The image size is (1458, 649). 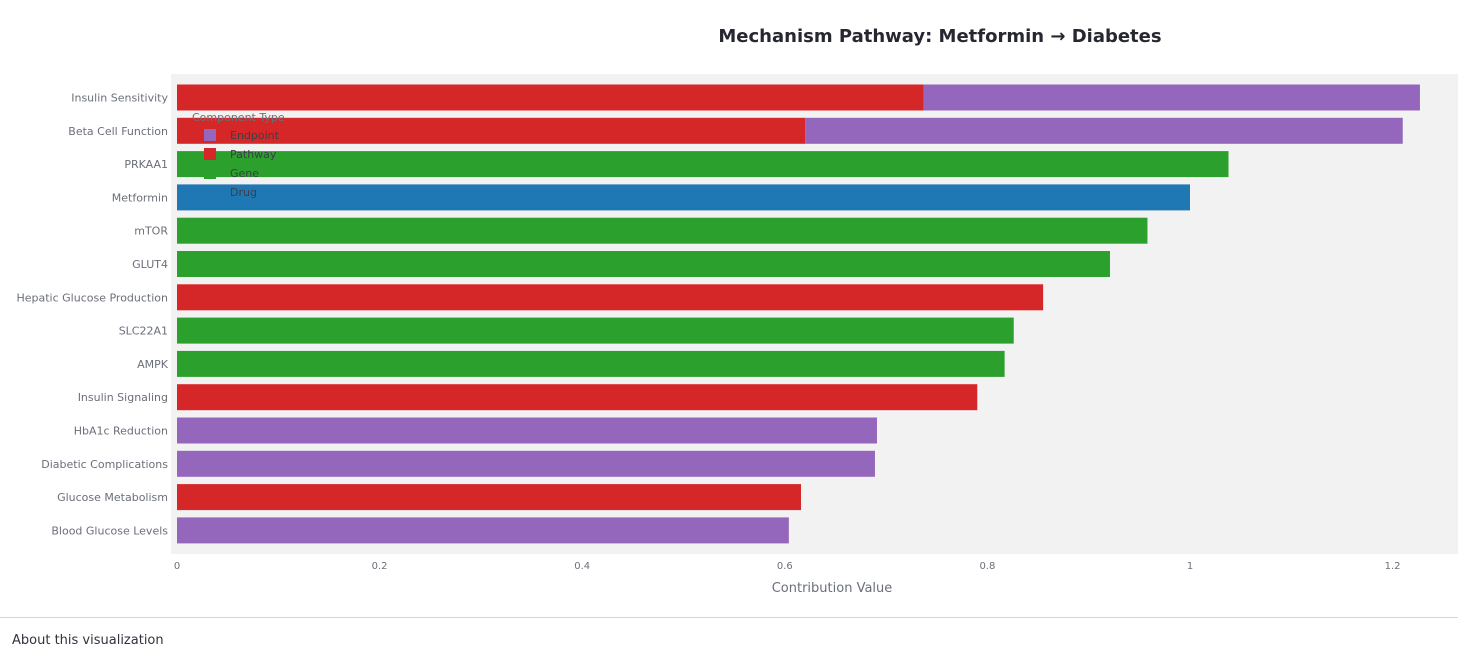 What do you see at coordinates (483, 530) in the screenshot?
I see `bar-blood-glucose-levels-endpoint` at bounding box center [483, 530].